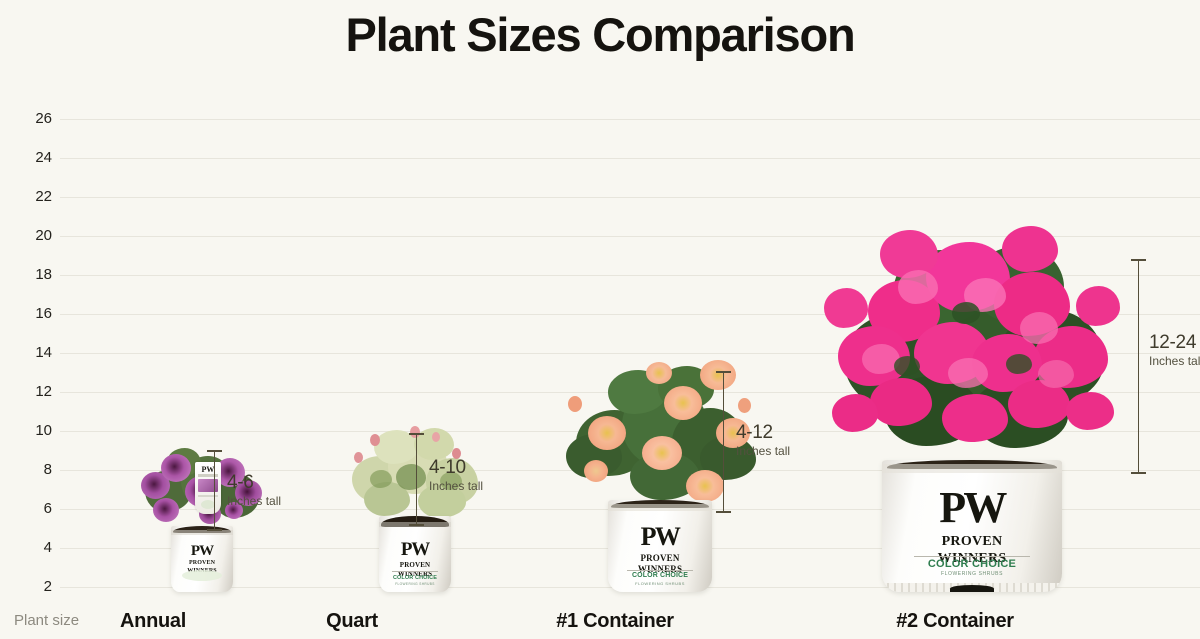 Image resolution: width=1200 pixels, height=639 pixels. What do you see at coordinates (600, 34) in the screenshot?
I see `page-title: Plant Sizes Comparison` at bounding box center [600, 34].